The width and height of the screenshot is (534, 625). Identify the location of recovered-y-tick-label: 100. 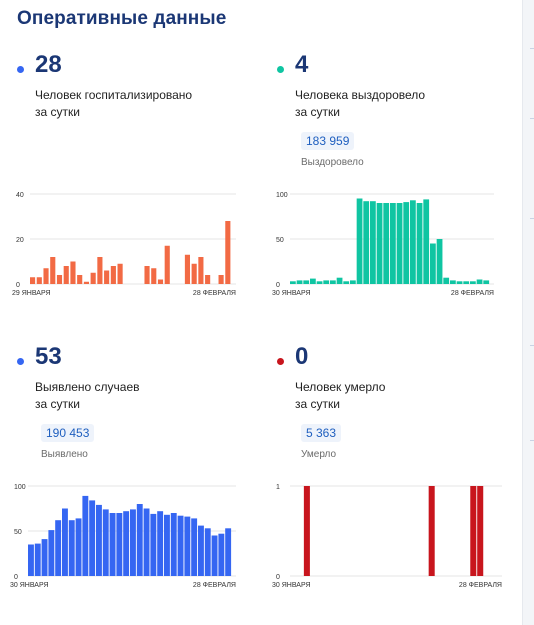
(282, 195).